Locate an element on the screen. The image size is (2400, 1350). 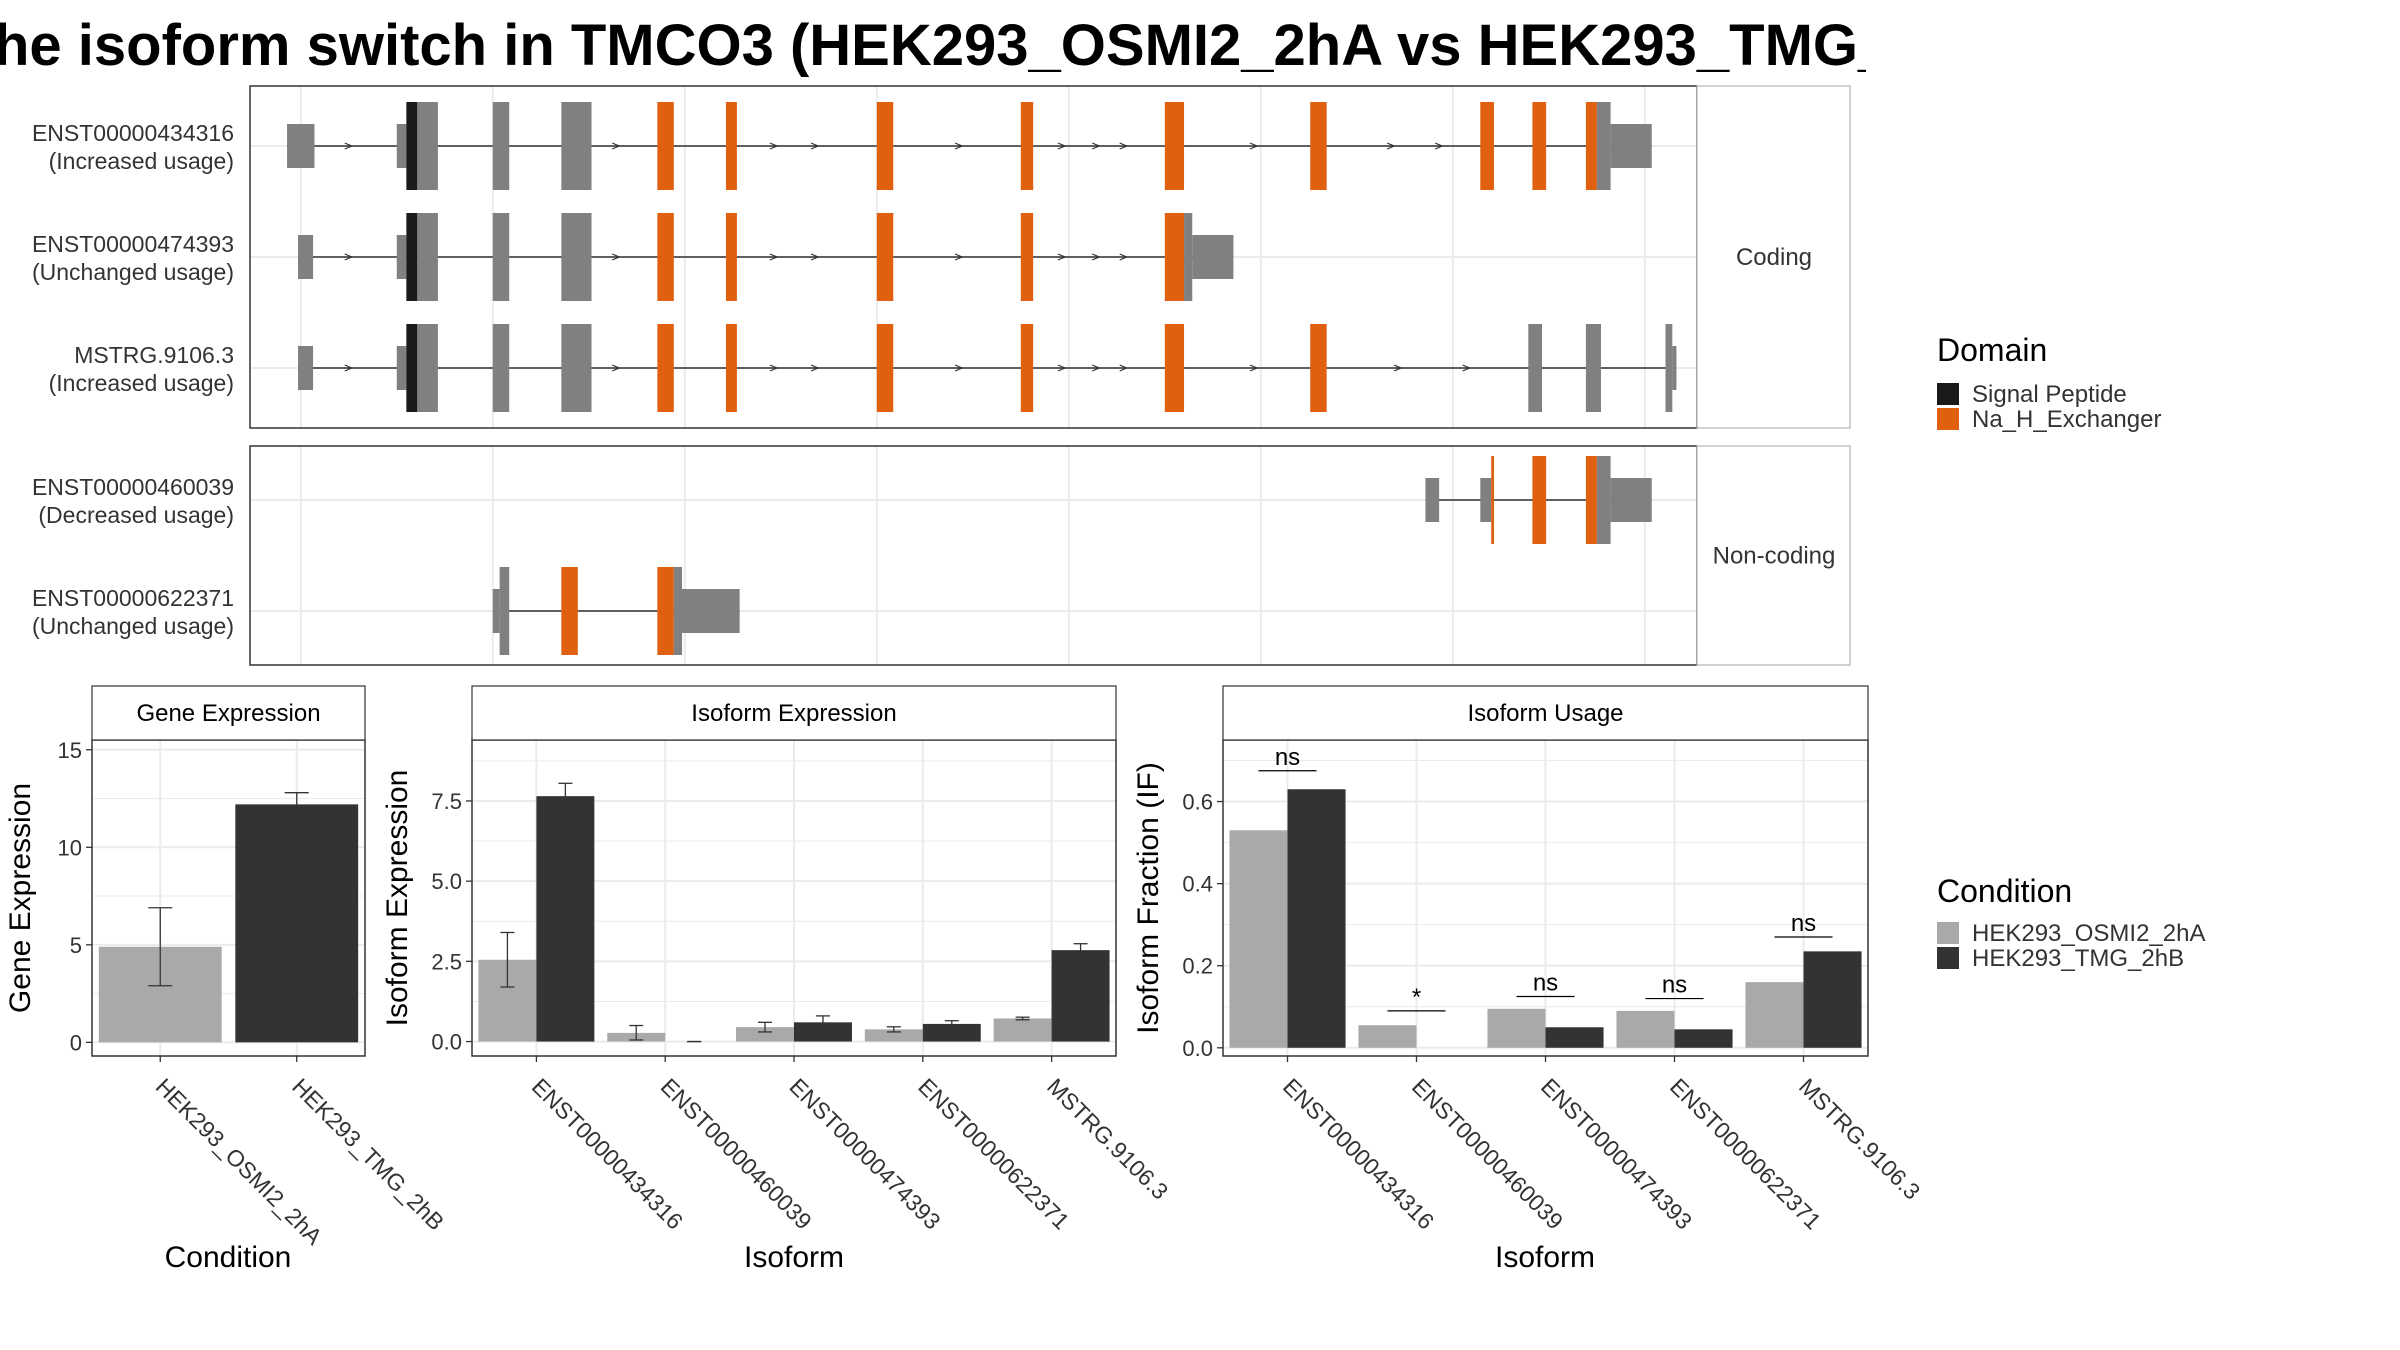
x-tick-label: HEK293_TMG_2hB is located at coordinates (368, 1154).